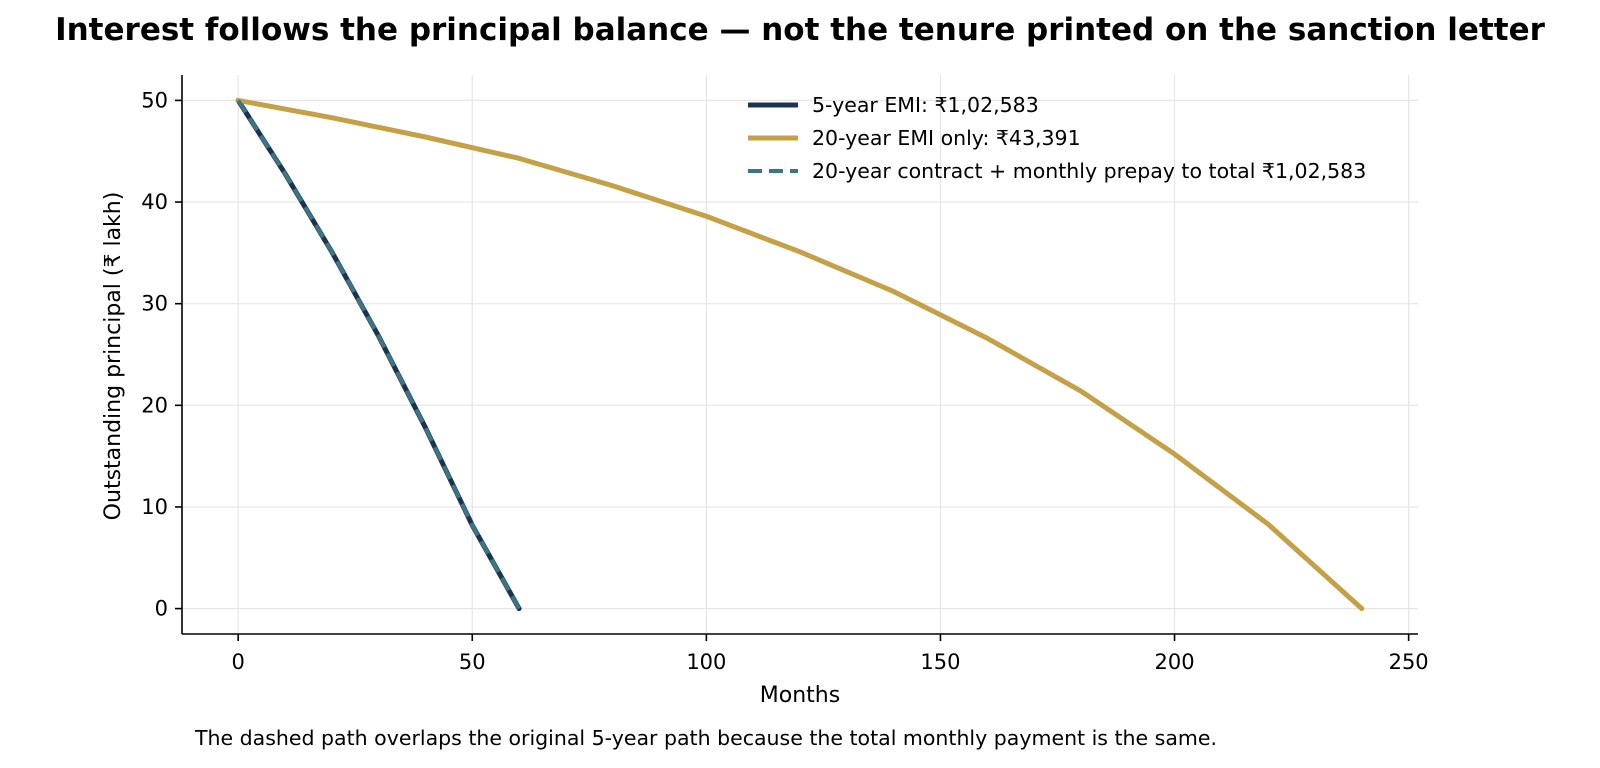 The height and width of the screenshot is (768, 1600). Describe the element at coordinates (940, 662) in the screenshot. I see `x-tick-label-3: 150` at that location.